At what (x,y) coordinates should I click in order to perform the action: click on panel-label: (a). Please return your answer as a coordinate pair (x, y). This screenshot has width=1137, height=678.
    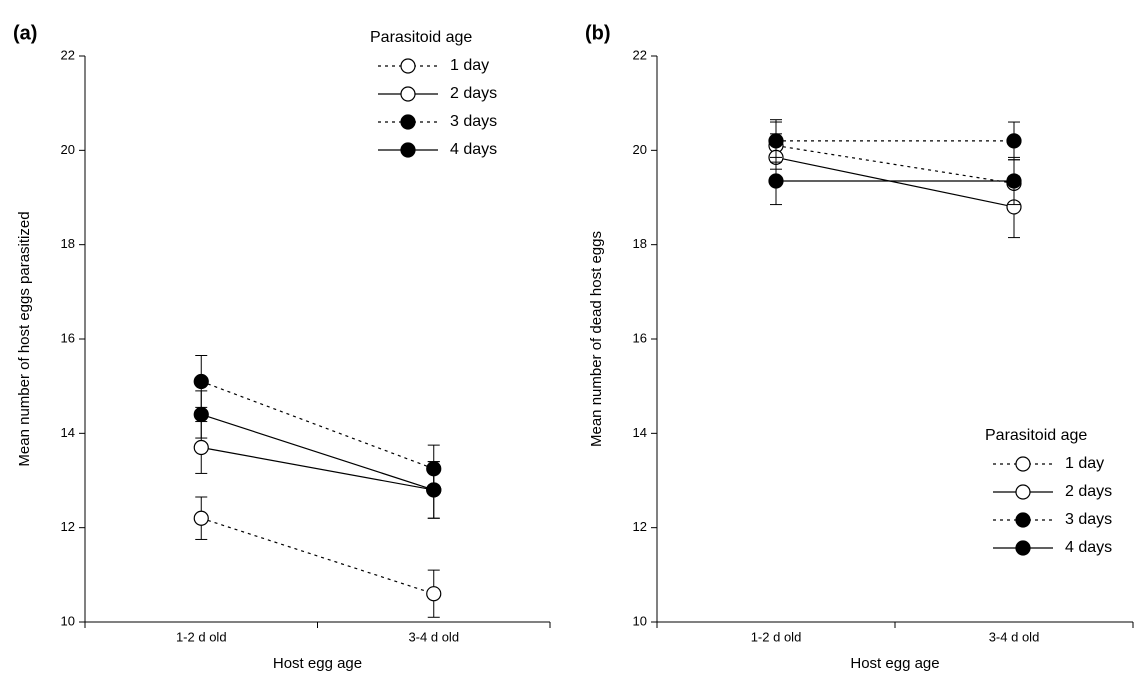
    Looking at the image, I should click on (25, 33).